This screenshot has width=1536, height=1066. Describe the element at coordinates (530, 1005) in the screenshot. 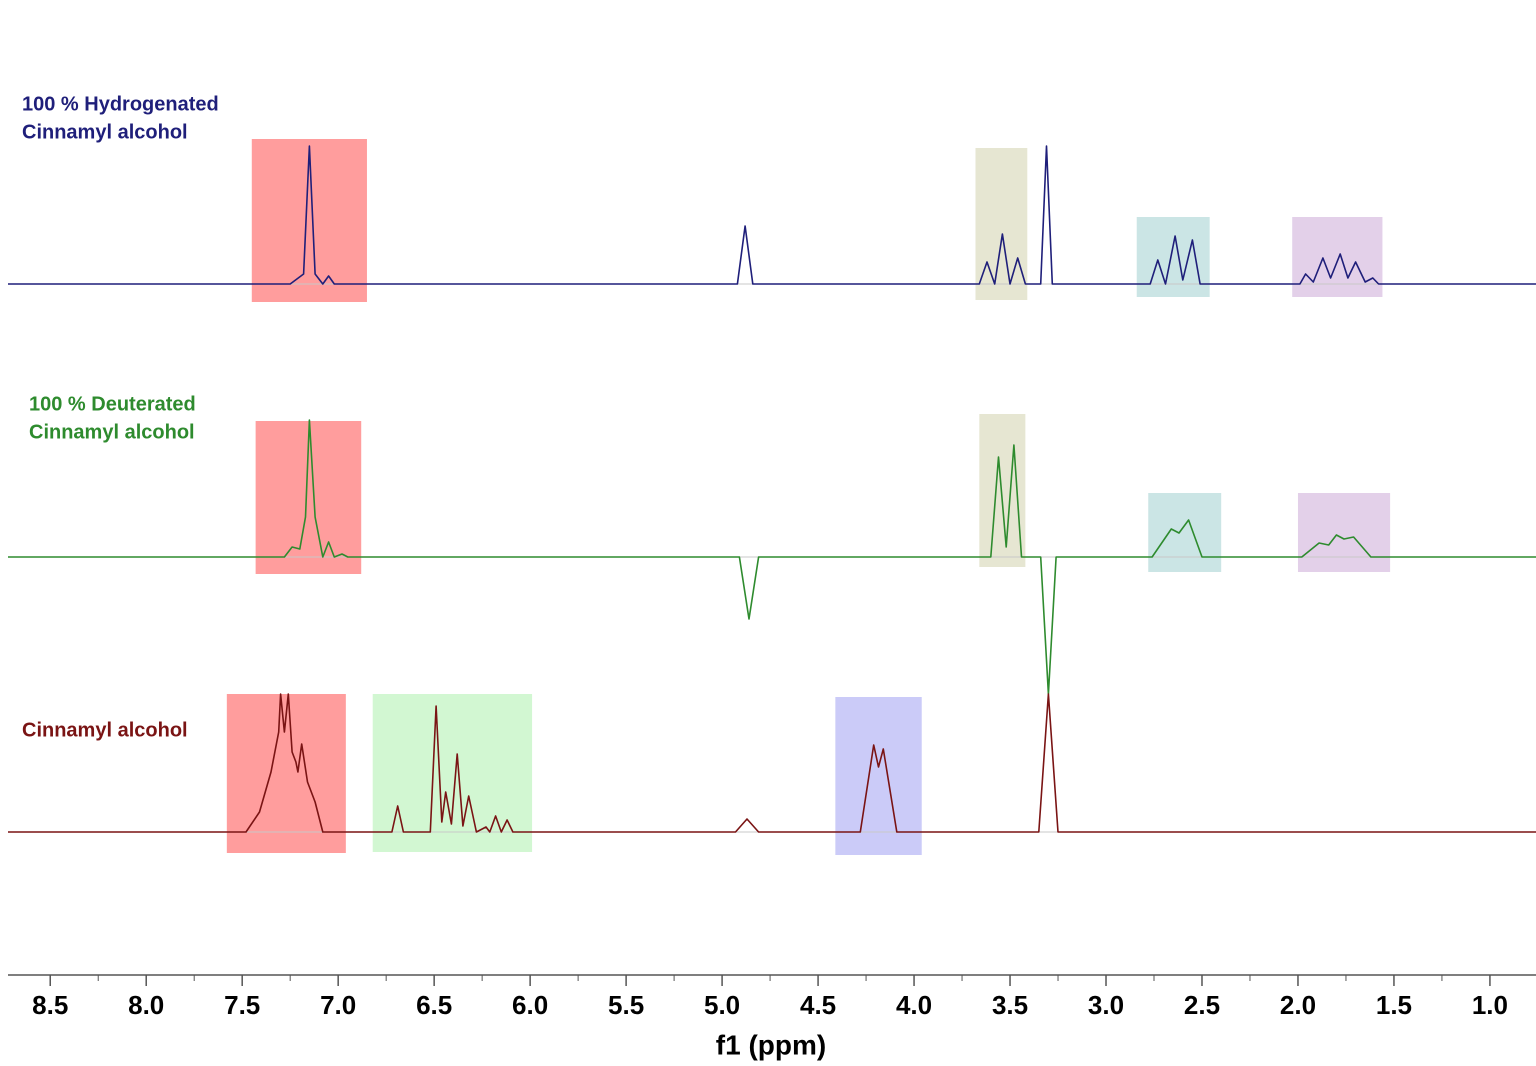

I see `x-tick-label: 6.0` at that location.